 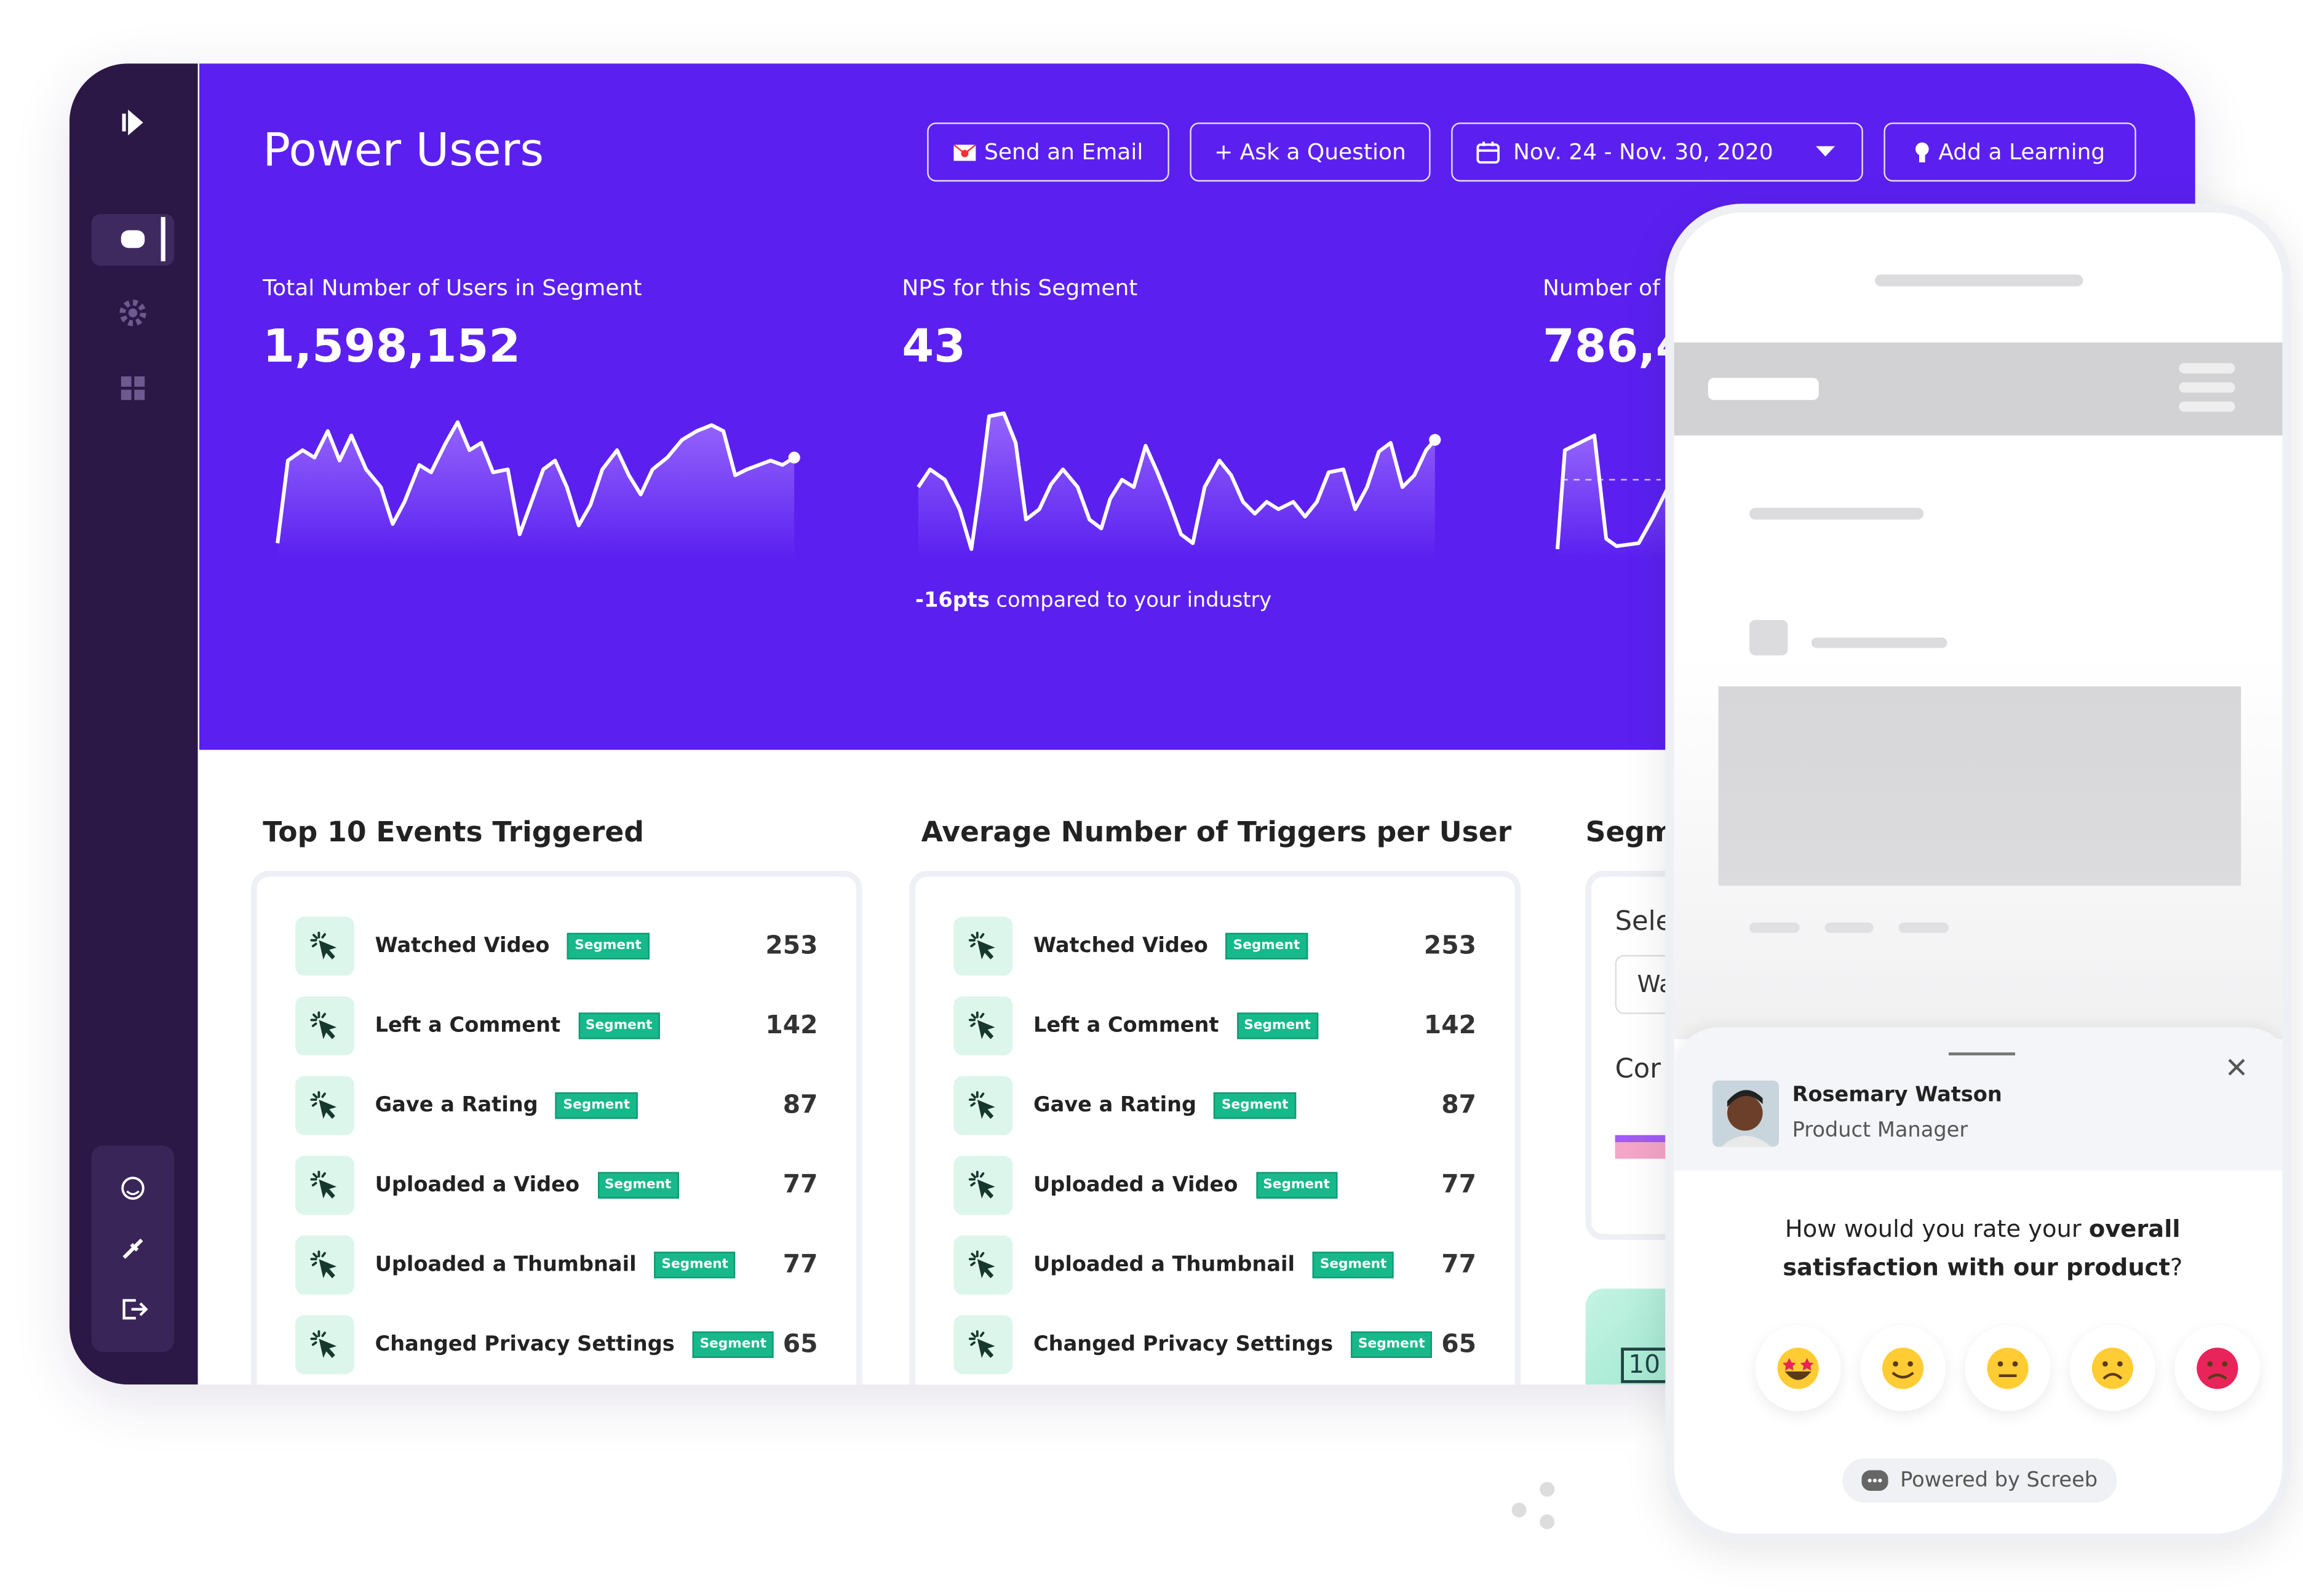 I want to click on loading-dots, so click(x=1533, y=1506).